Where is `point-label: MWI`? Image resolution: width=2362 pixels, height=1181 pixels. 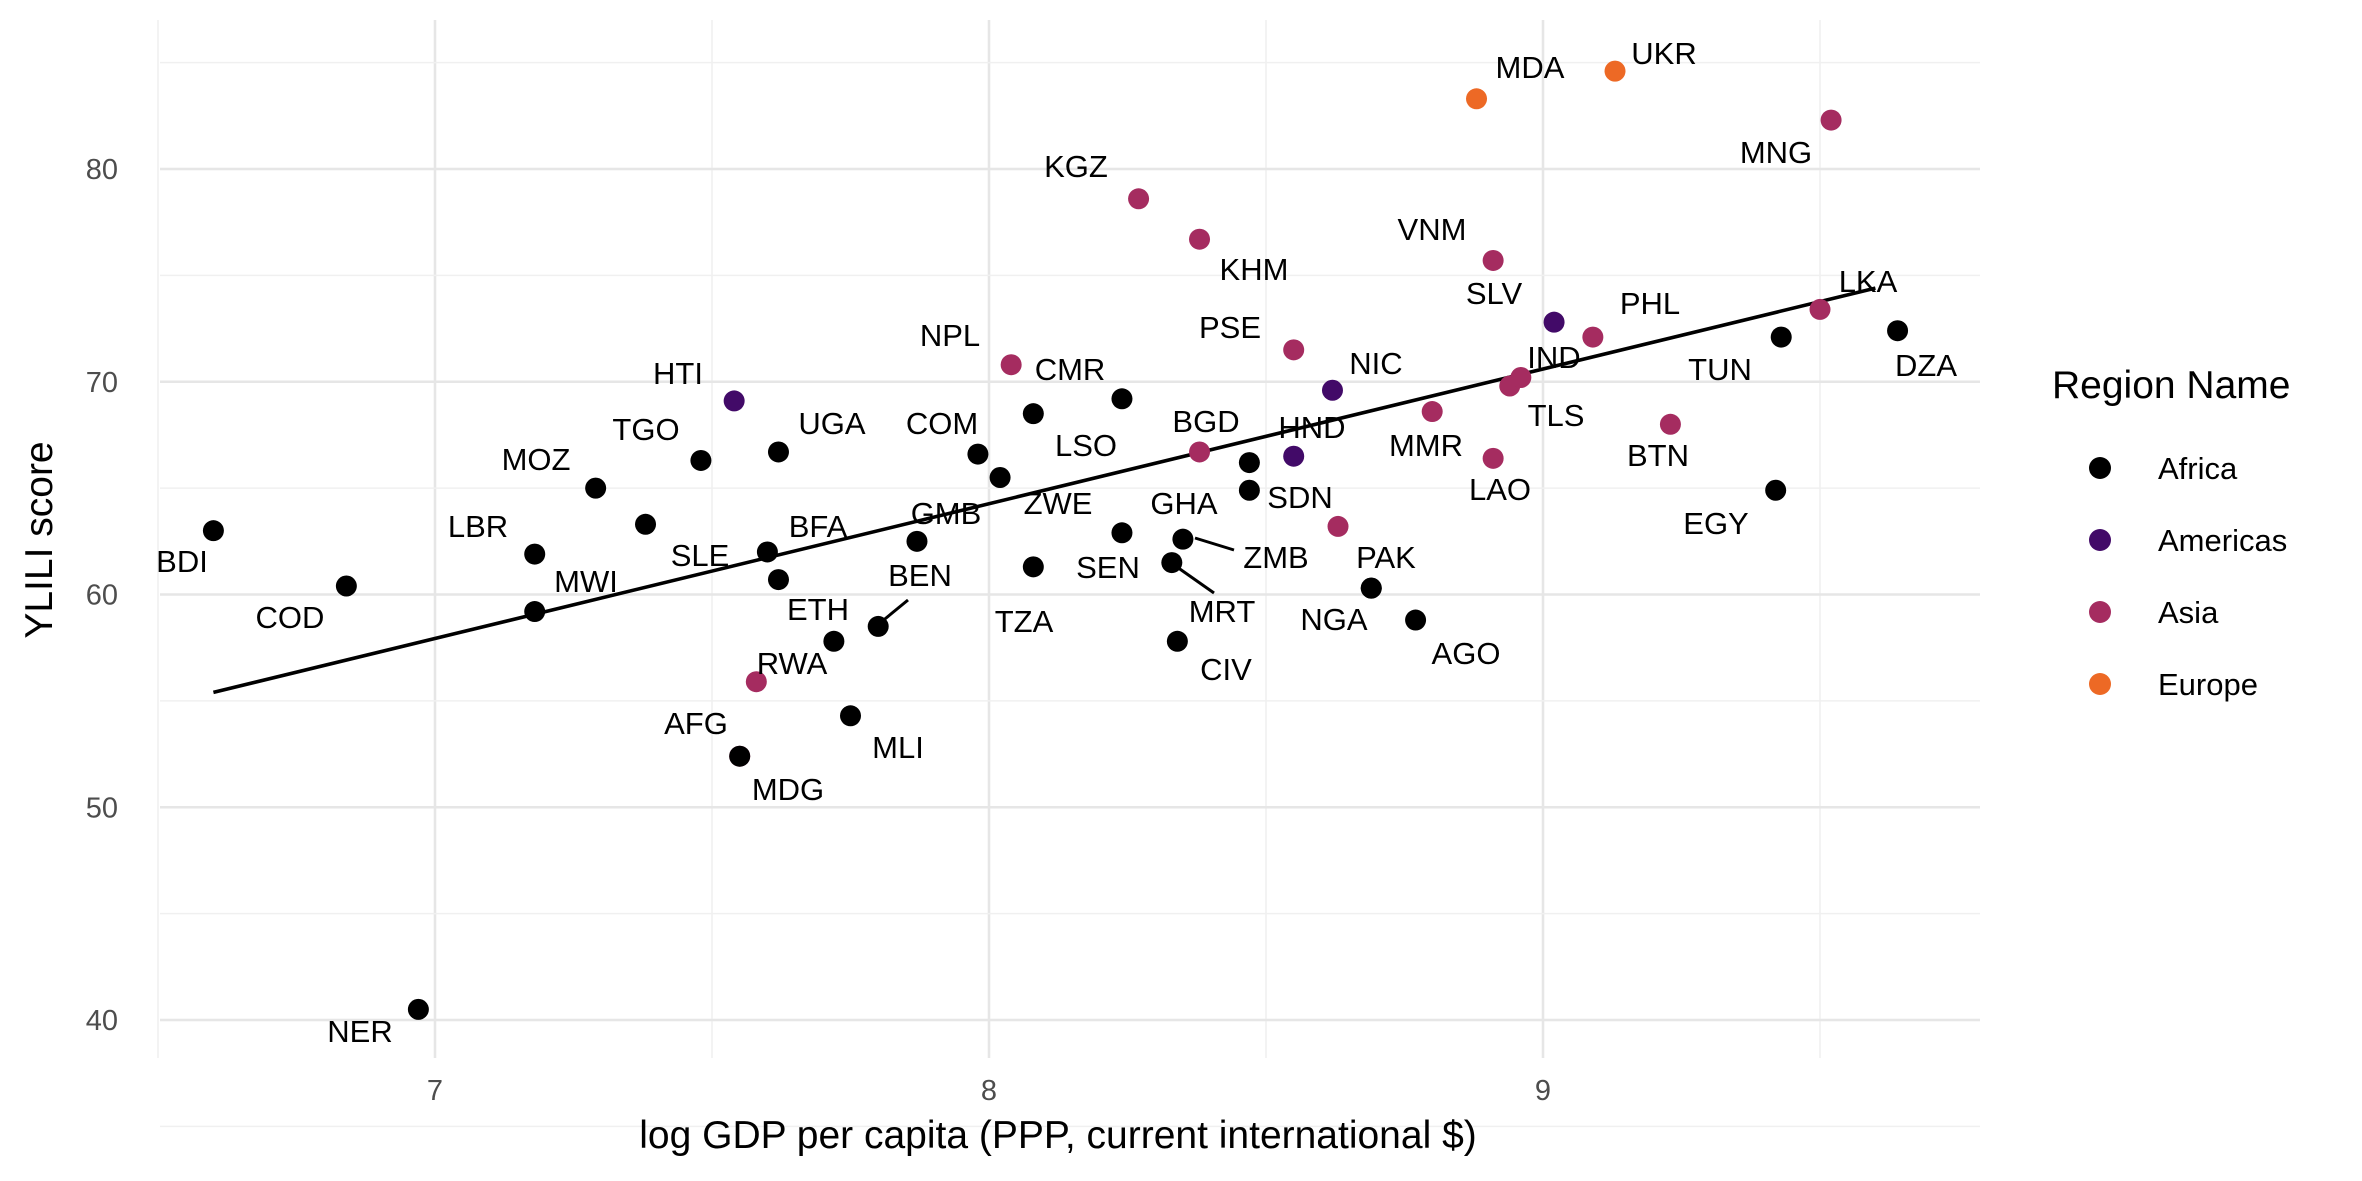 point-label: MWI is located at coordinates (586, 581).